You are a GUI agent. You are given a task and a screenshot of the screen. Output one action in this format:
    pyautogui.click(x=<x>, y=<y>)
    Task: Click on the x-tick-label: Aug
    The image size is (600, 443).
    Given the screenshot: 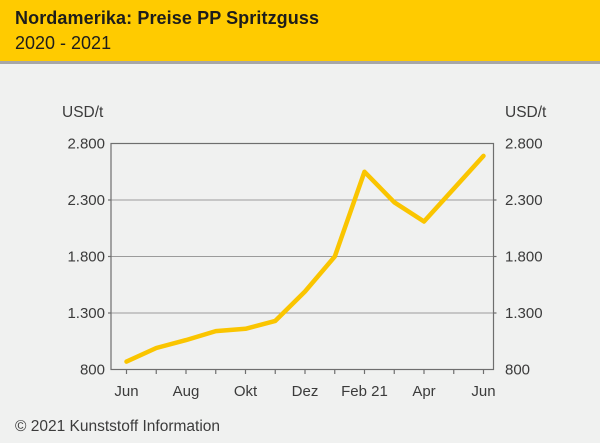 What is the action you would take?
    pyautogui.click(x=186, y=391)
    